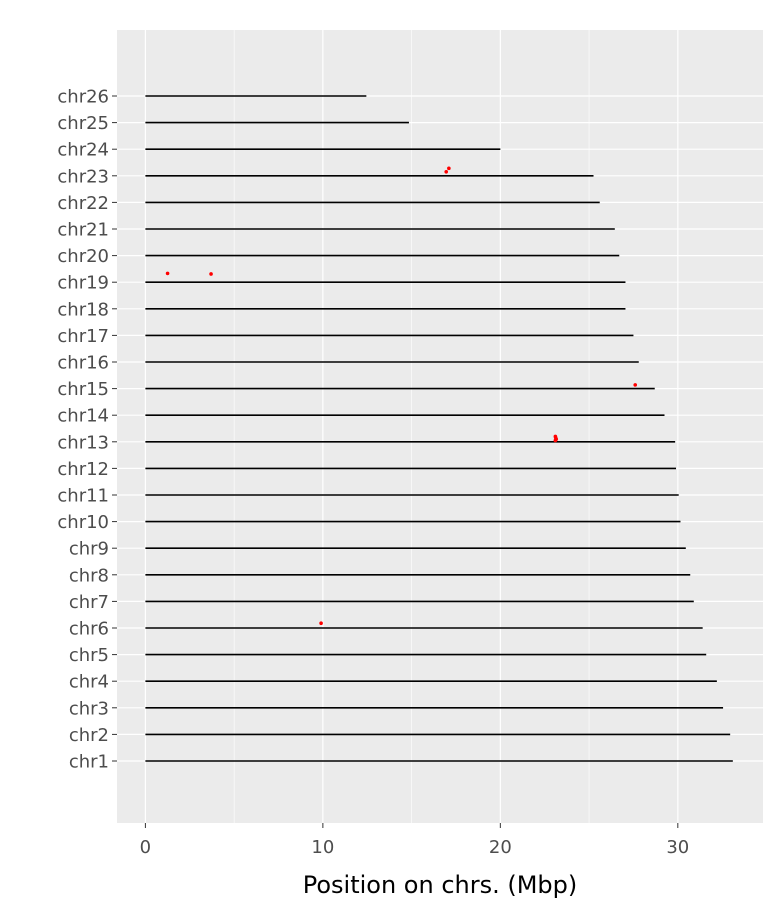  I want to click on y-tick-label: chr1, so click(89, 762).